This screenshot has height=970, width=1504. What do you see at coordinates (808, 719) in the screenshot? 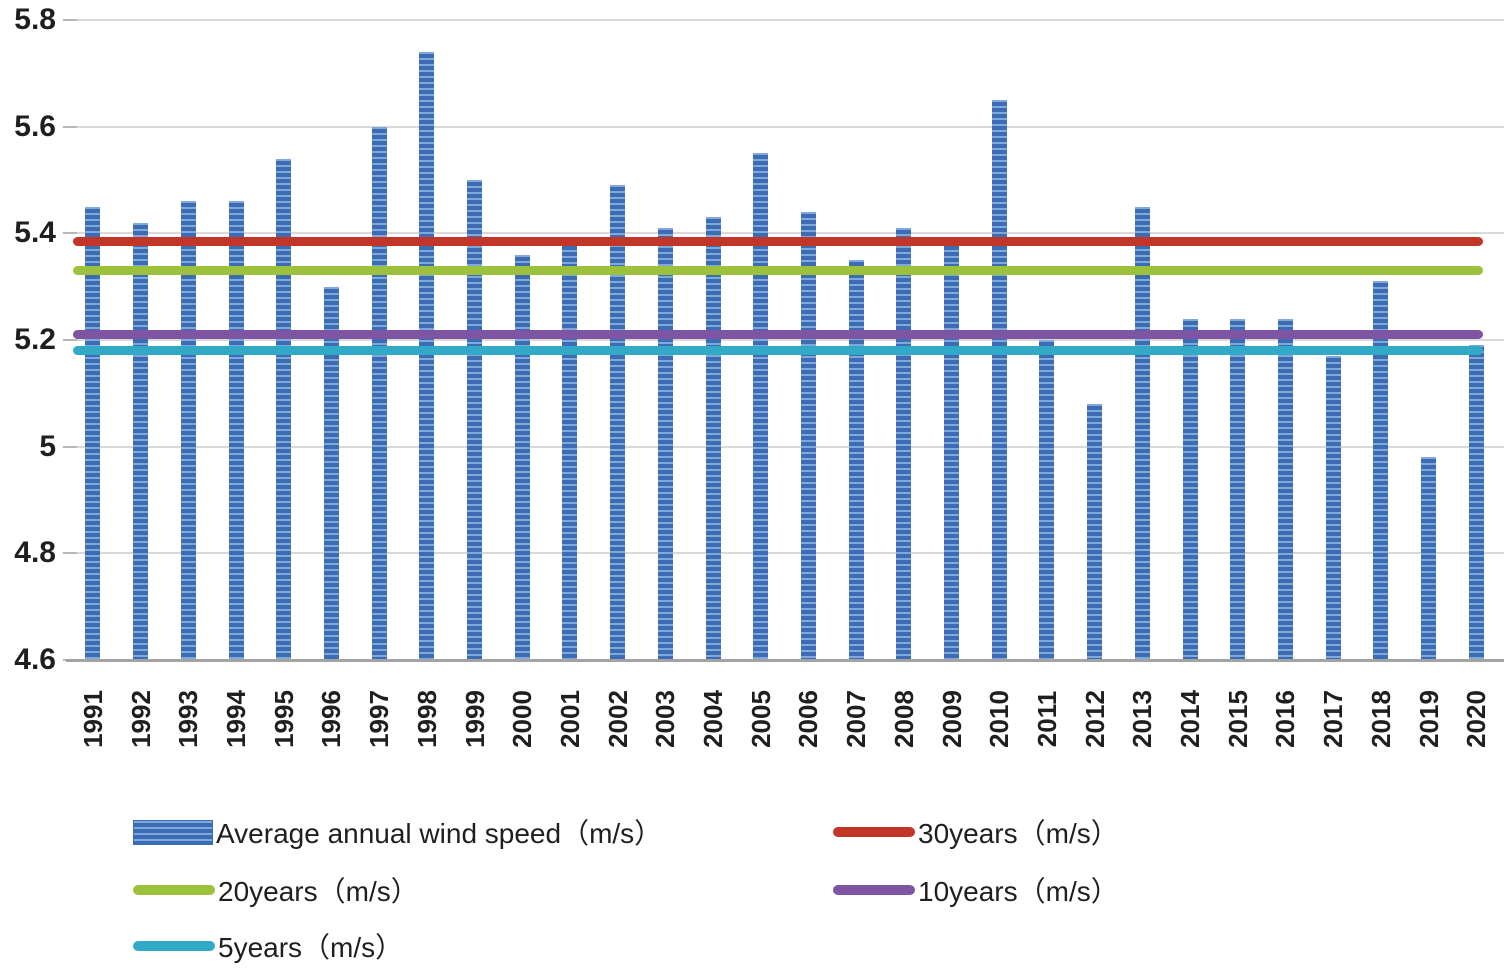
I see `x-axis-label-2006: 2006` at bounding box center [808, 719].